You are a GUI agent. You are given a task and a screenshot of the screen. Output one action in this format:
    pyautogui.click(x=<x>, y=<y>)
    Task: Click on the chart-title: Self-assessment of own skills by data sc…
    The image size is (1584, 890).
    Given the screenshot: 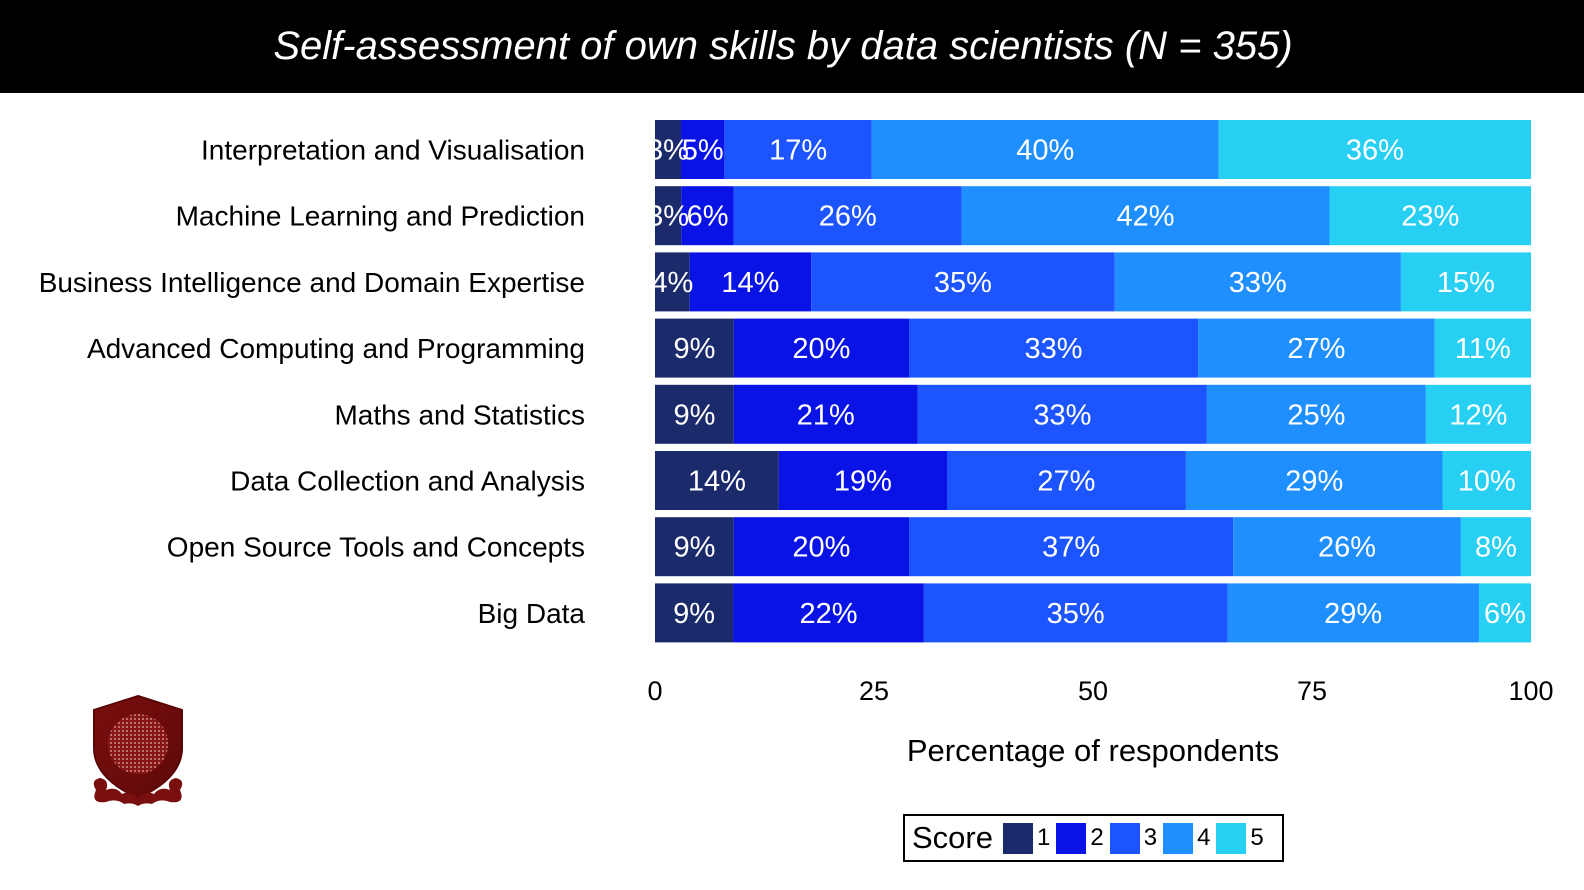 What is the action you would take?
    pyautogui.click(x=783, y=46)
    